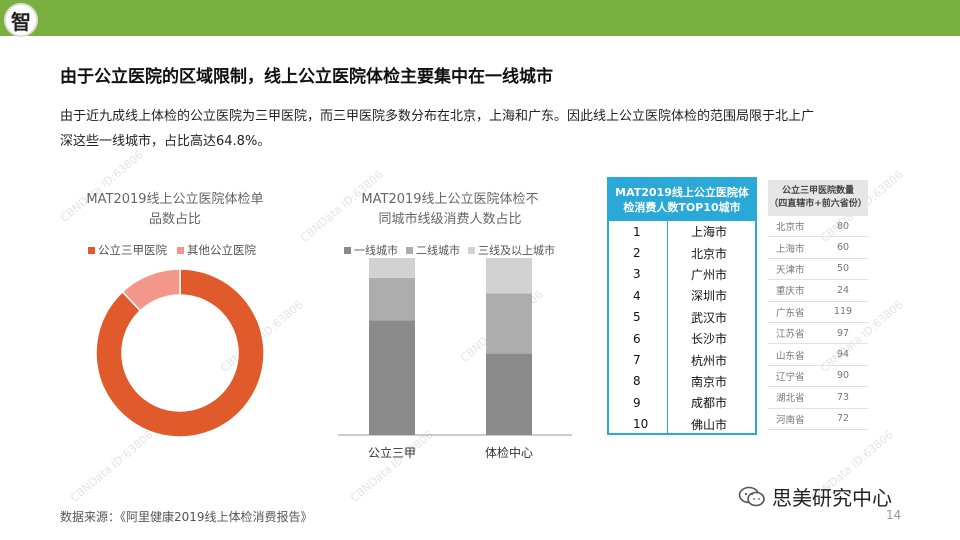 This screenshot has height=540, width=960. I want to click on city-cell: 成都市, so click(708, 403).